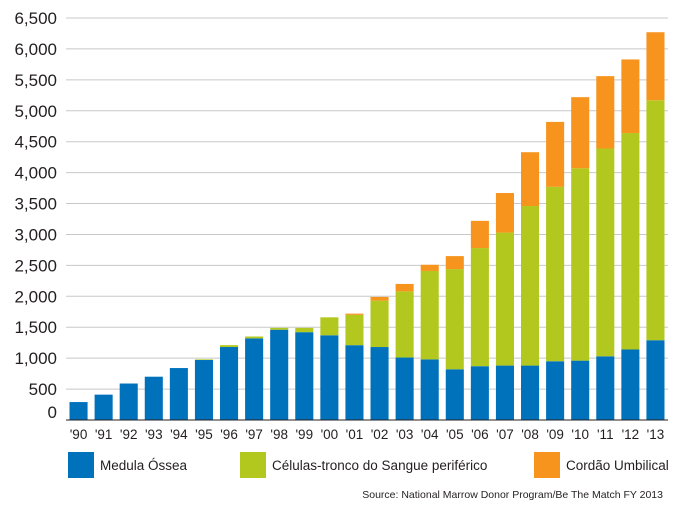  What do you see at coordinates (35, 18) in the screenshot?
I see `y-tick-label: 6,500` at bounding box center [35, 18].